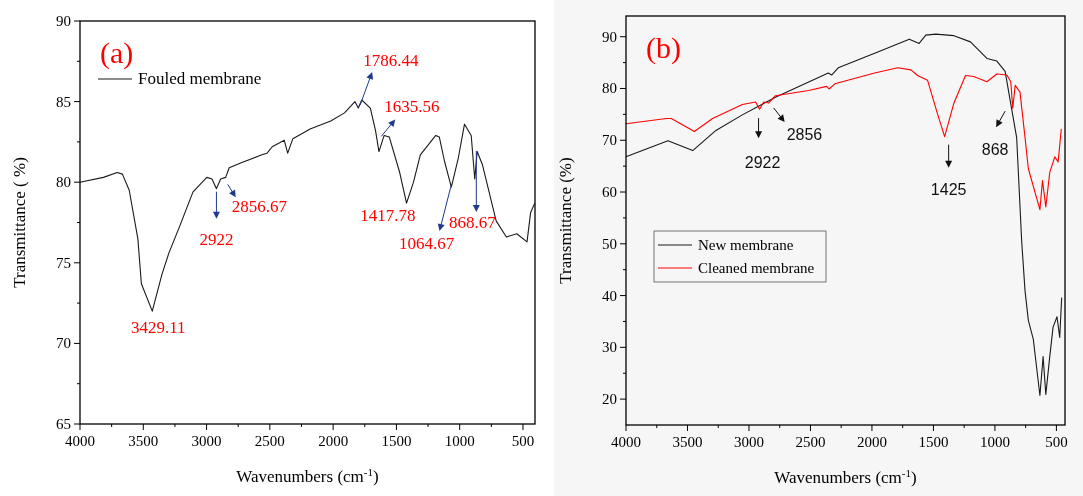 The height and width of the screenshot is (496, 1083). I want to click on y-axis-title: Transmittance (%), so click(565, 220).